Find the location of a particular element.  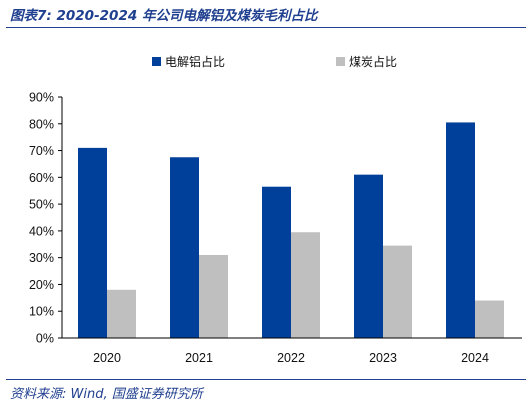

y-tick-label: 40% is located at coordinates (41, 231).